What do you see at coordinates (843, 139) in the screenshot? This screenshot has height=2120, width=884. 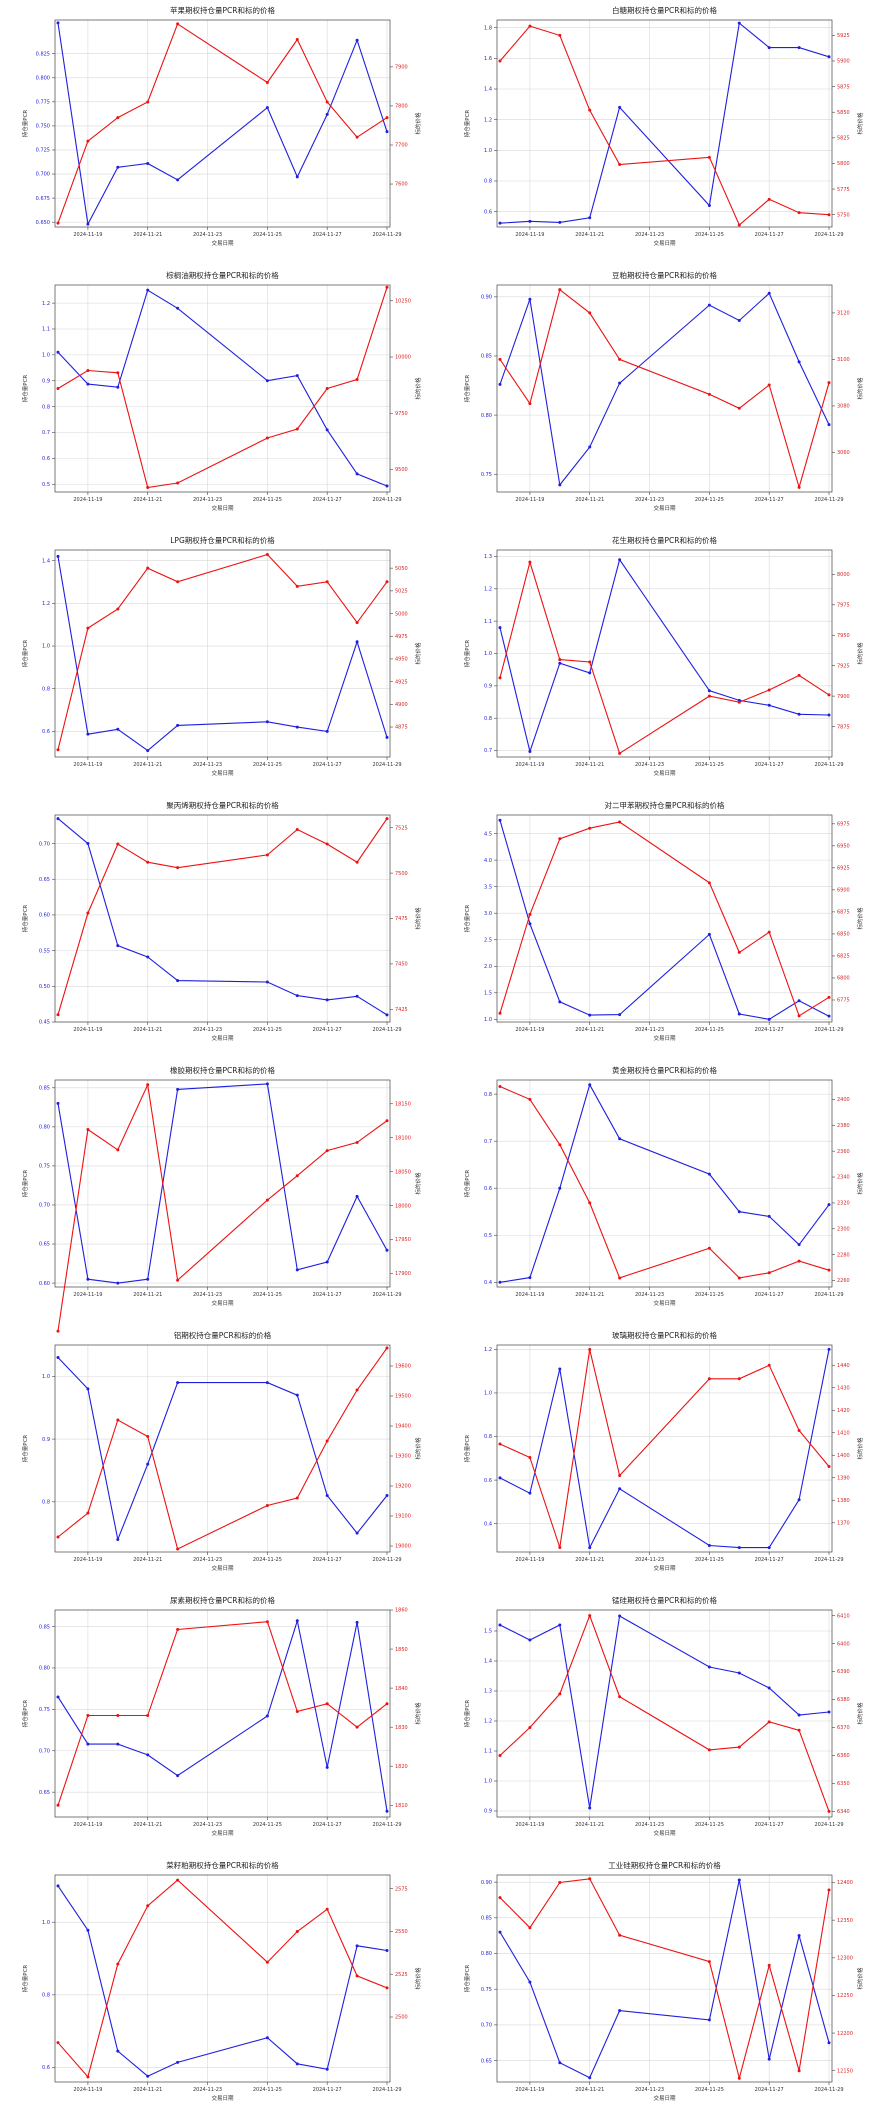 I see `tick-label-right: 5825` at bounding box center [843, 139].